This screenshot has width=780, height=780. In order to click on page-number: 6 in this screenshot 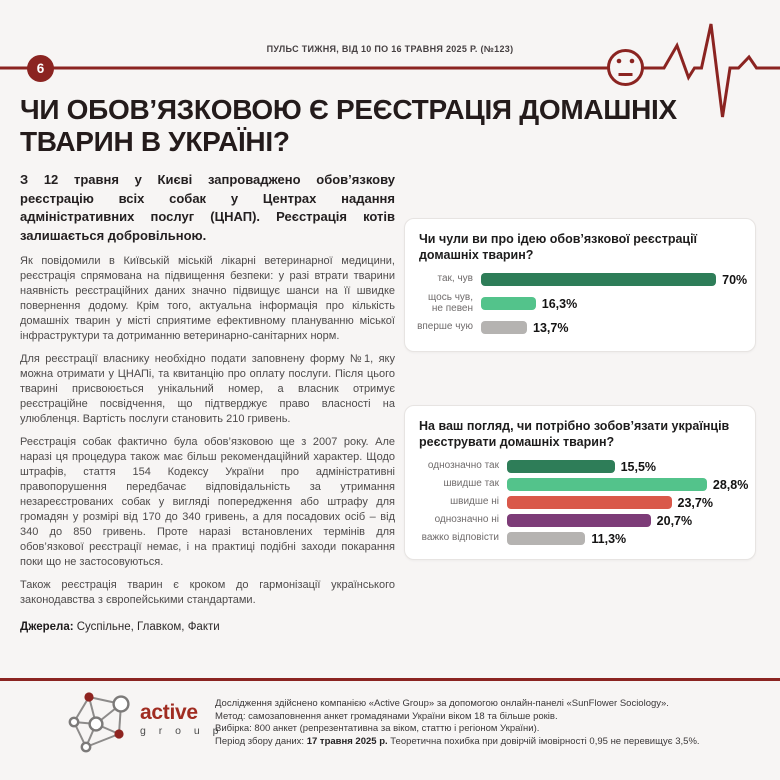, I will do `click(40, 68)`.